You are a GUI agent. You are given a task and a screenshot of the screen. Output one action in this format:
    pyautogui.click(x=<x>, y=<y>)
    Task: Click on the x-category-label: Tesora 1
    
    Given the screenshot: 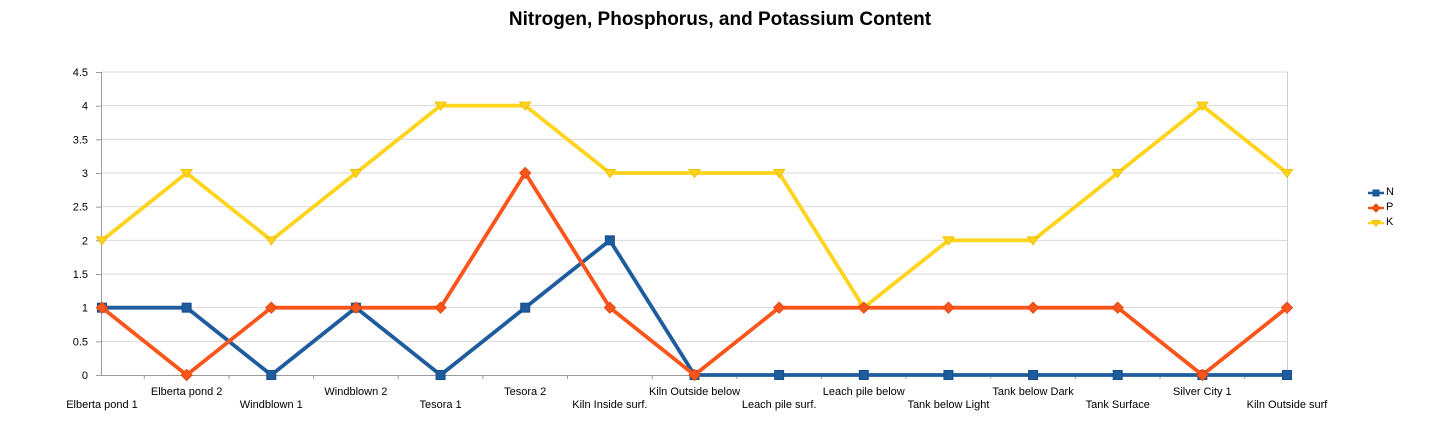 What is the action you would take?
    pyautogui.click(x=440, y=405)
    